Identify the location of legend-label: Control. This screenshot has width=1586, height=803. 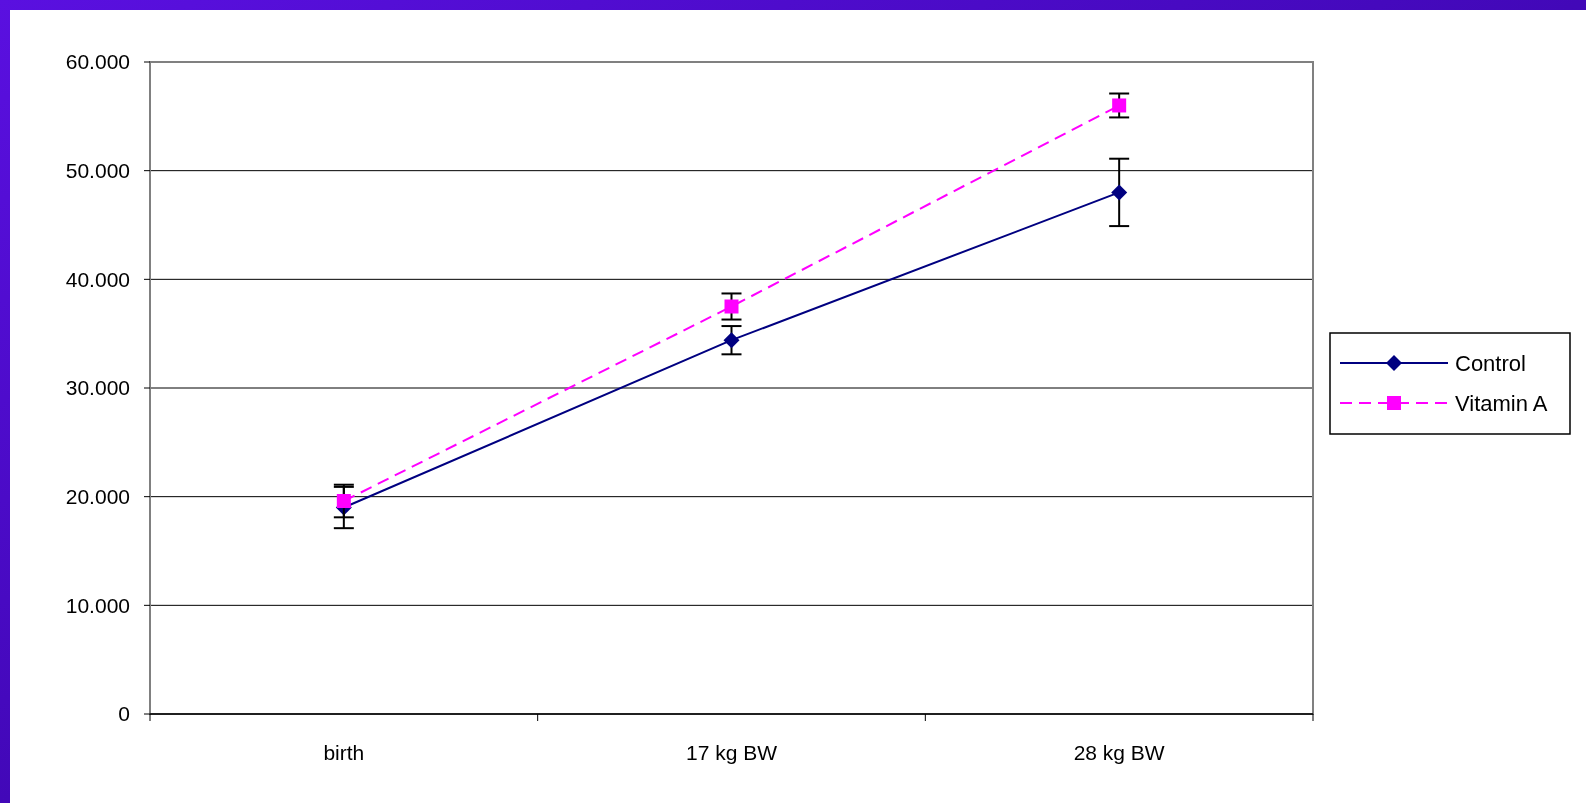
(1490, 363).